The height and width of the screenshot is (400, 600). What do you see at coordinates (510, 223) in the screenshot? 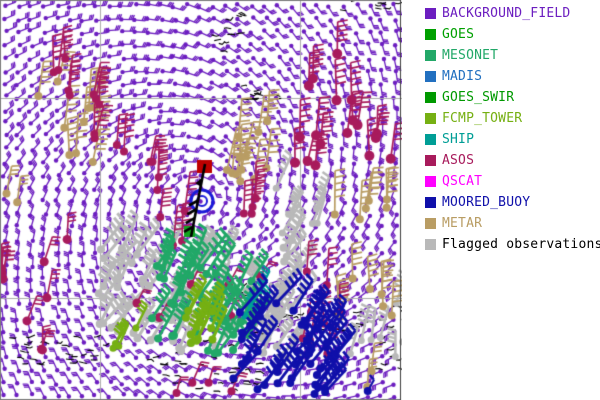
I see `legend-item-metar: METAR` at bounding box center [510, 223].